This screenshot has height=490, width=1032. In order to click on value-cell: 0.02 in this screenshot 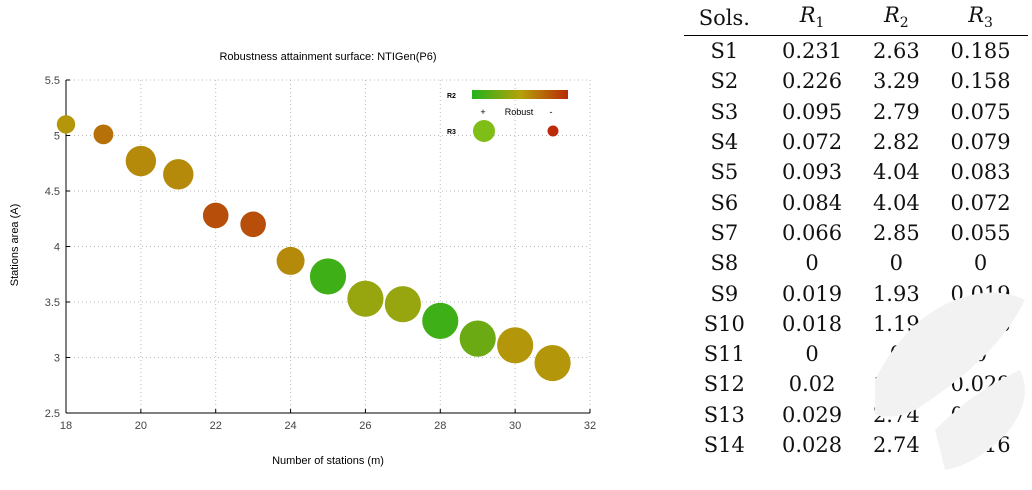, I will do `click(812, 384)`.